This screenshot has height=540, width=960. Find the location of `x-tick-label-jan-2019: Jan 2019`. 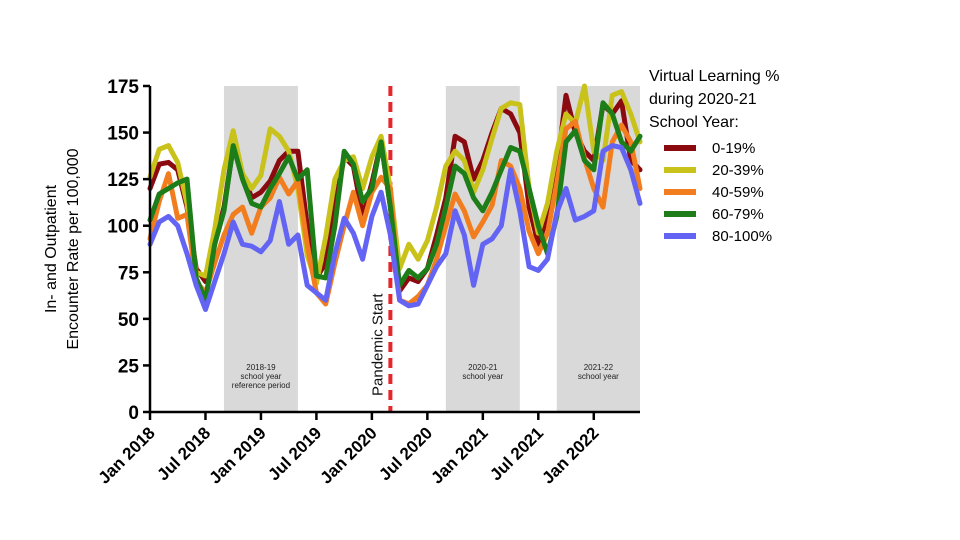

x-tick-label-jan-2019: Jan 2019 is located at coordinates (238, 455).